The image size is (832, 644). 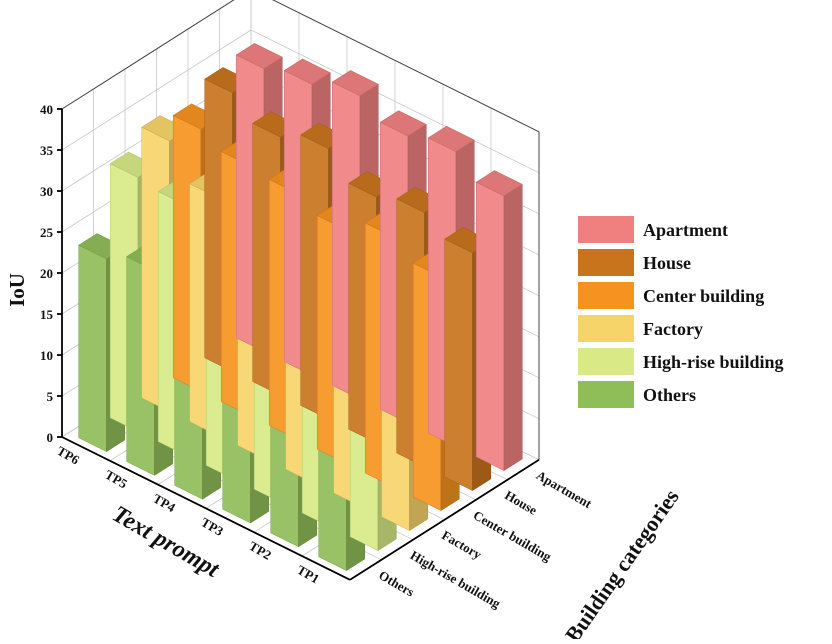 I want to click on x-tick-label: TP3, so click(x=212, y=526).